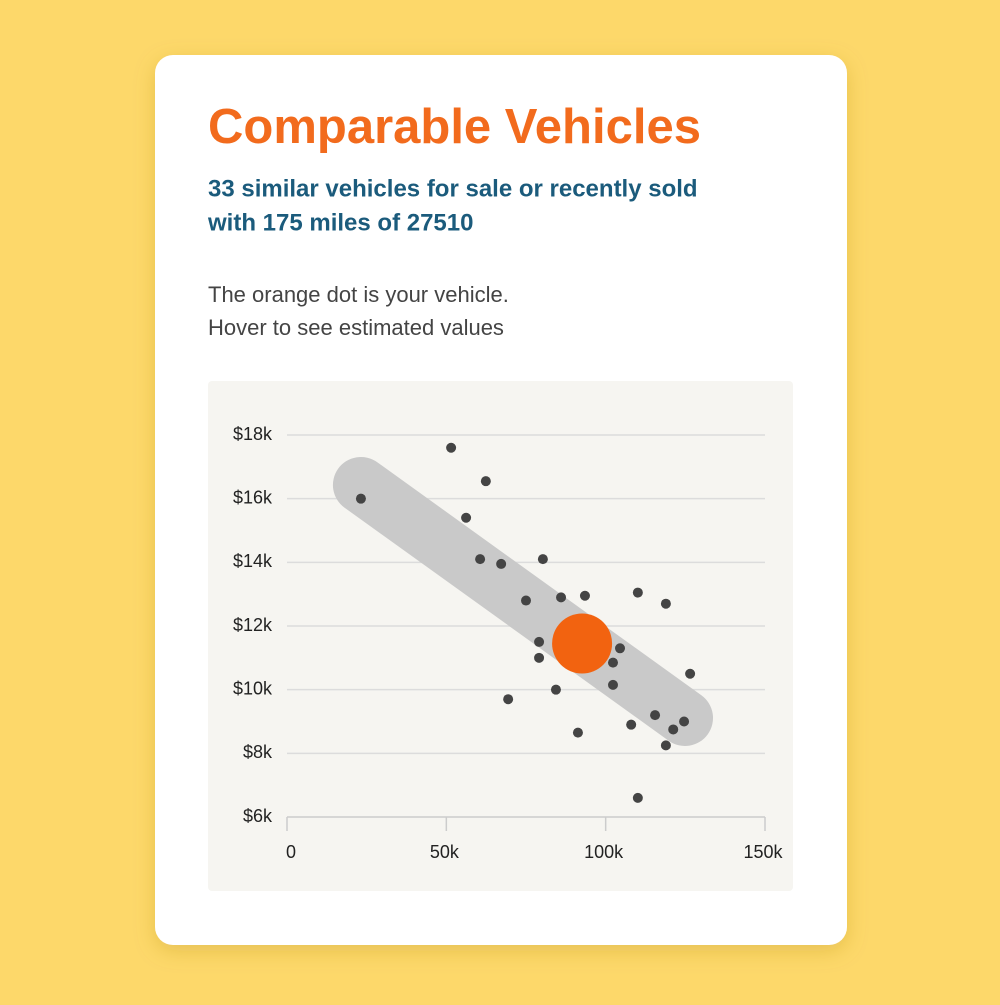  I want to click on x-tick-label: 0, so click(291, 852).